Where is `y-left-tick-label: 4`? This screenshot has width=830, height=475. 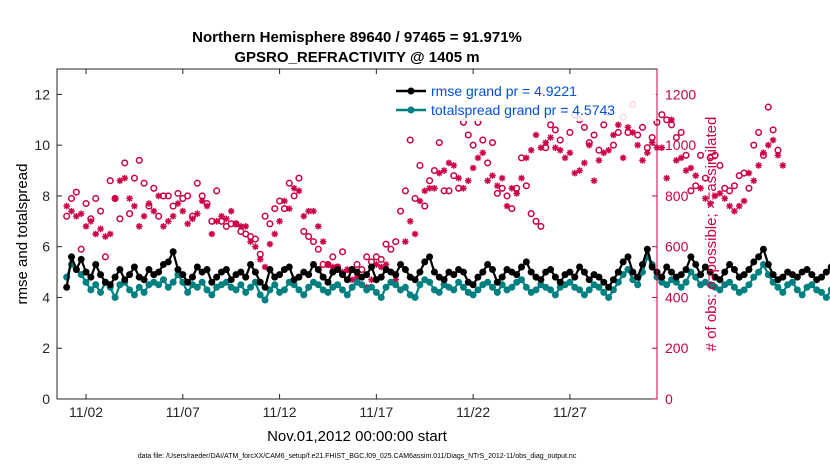 y-left-tick-label: 4 is located at coordinates (46, 297).